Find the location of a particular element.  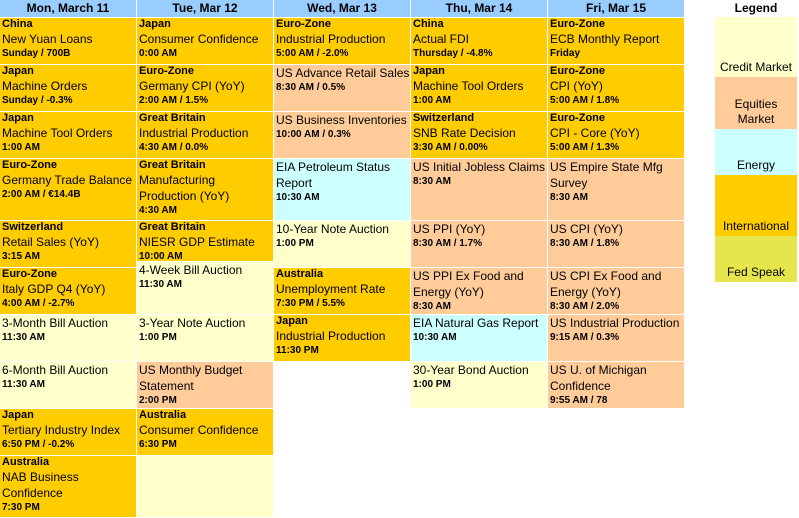

event-cell: Australia Unemployment Rate 7:30 PM / 5.5% is located at coordinates (342, 291).